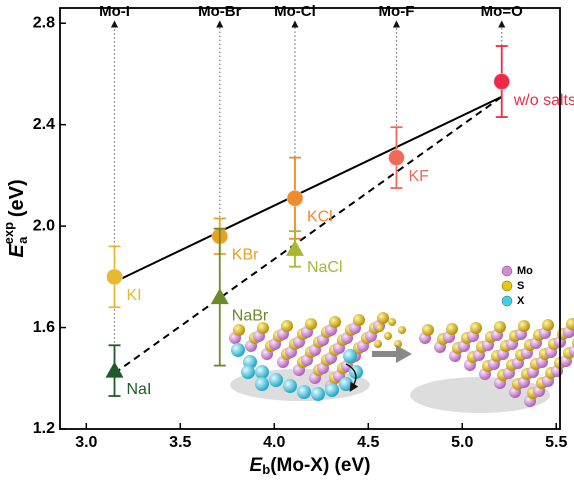 Image resolution: width=574 pixels, height=481 pixels. What do you see at coordinates (180, 442) in the screenshot?
I see `x-tick-label: 3.5` at bounding box center [180, 442].